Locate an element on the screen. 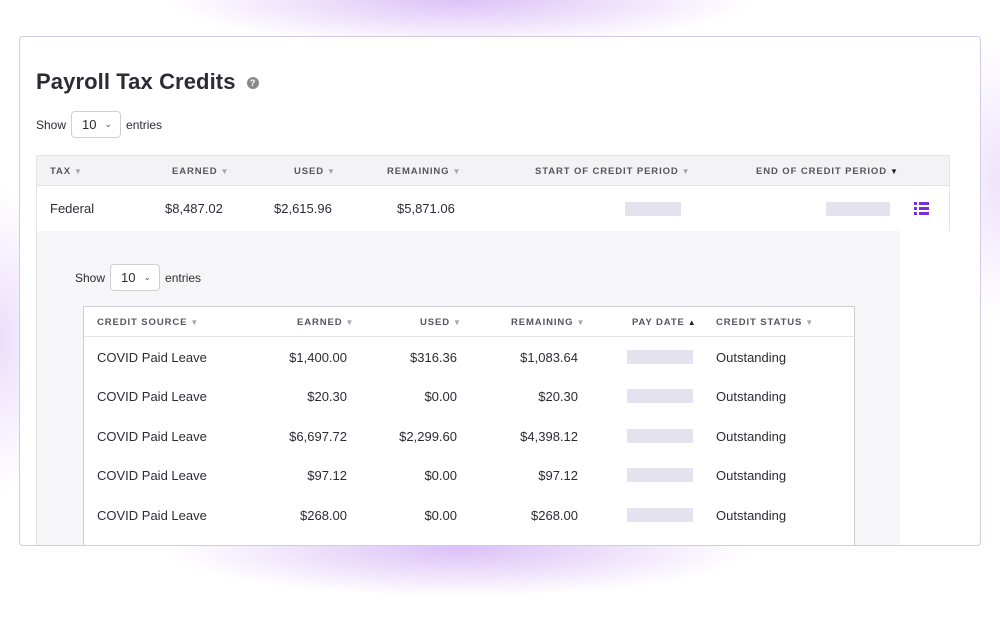 Image resolution: width=1000 pixels, height=640 pixels. outer-entries-value: 10 is located at coordinates (89, 124).